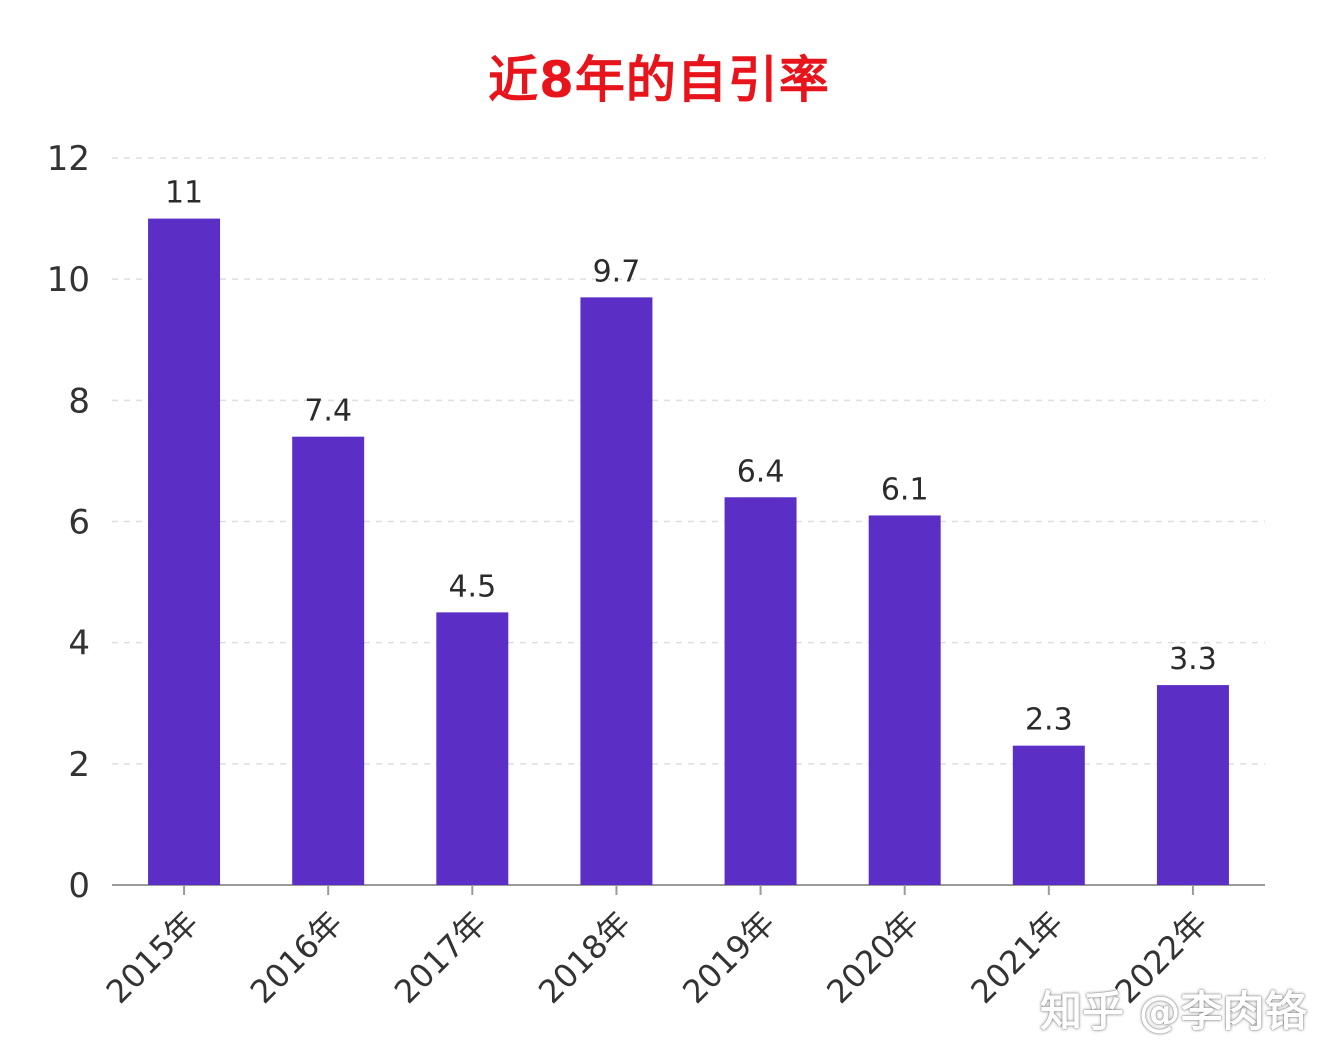 The height and width of the screenshot is (1058, 1318). I want to click on y-tick-label: 8, so click(79, 401).